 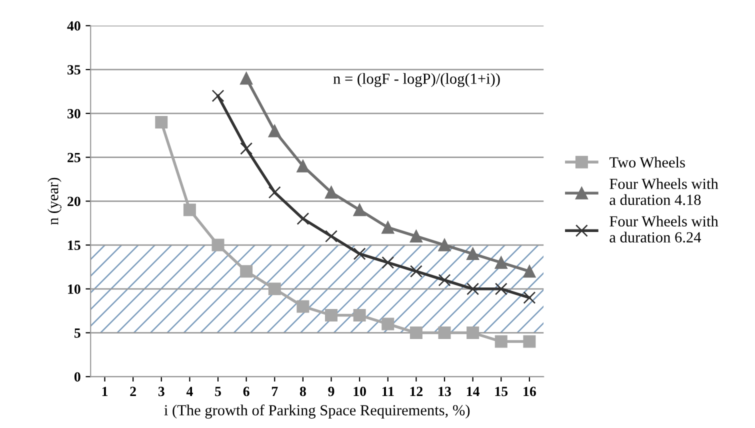 I want to click on x-axis-title: i (The growth of Parking Space Requirements, %), so click(x=317, y=411).